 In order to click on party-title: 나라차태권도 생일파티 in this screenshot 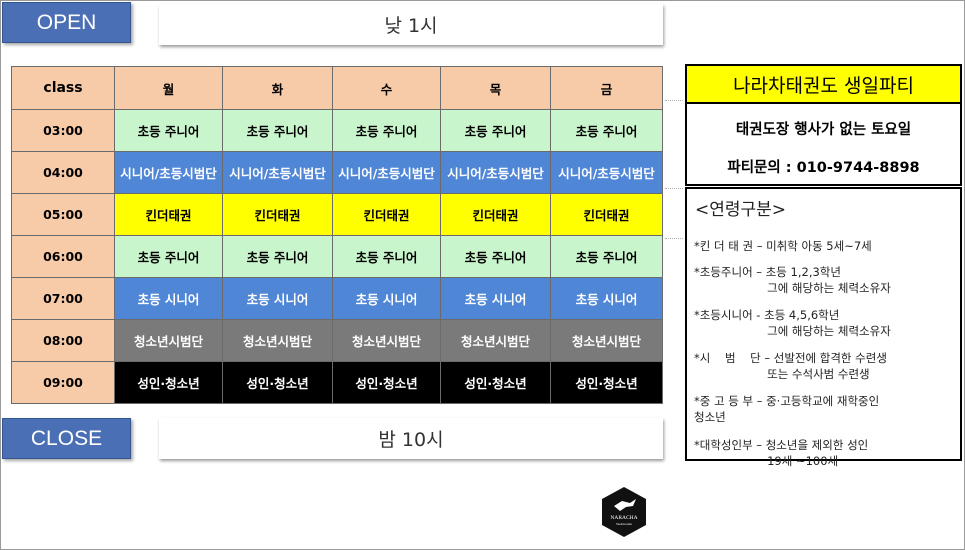, I will do `click(823, 84)`.